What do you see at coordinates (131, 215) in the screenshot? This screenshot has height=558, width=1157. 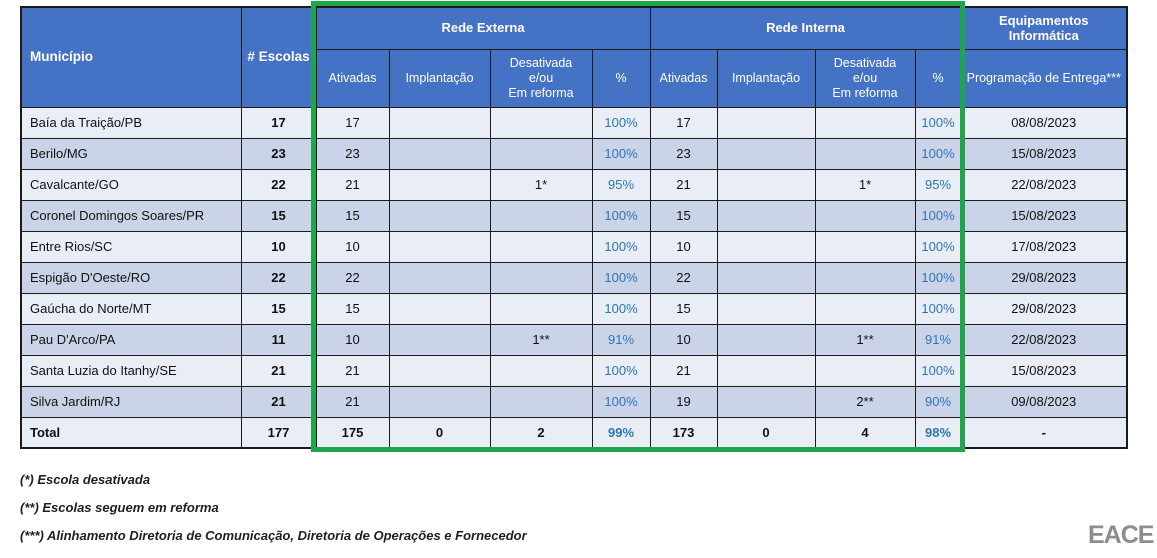 I see `cell-municipio: Coronel Domingos Soares/PR` at bounding box center [131, 215].